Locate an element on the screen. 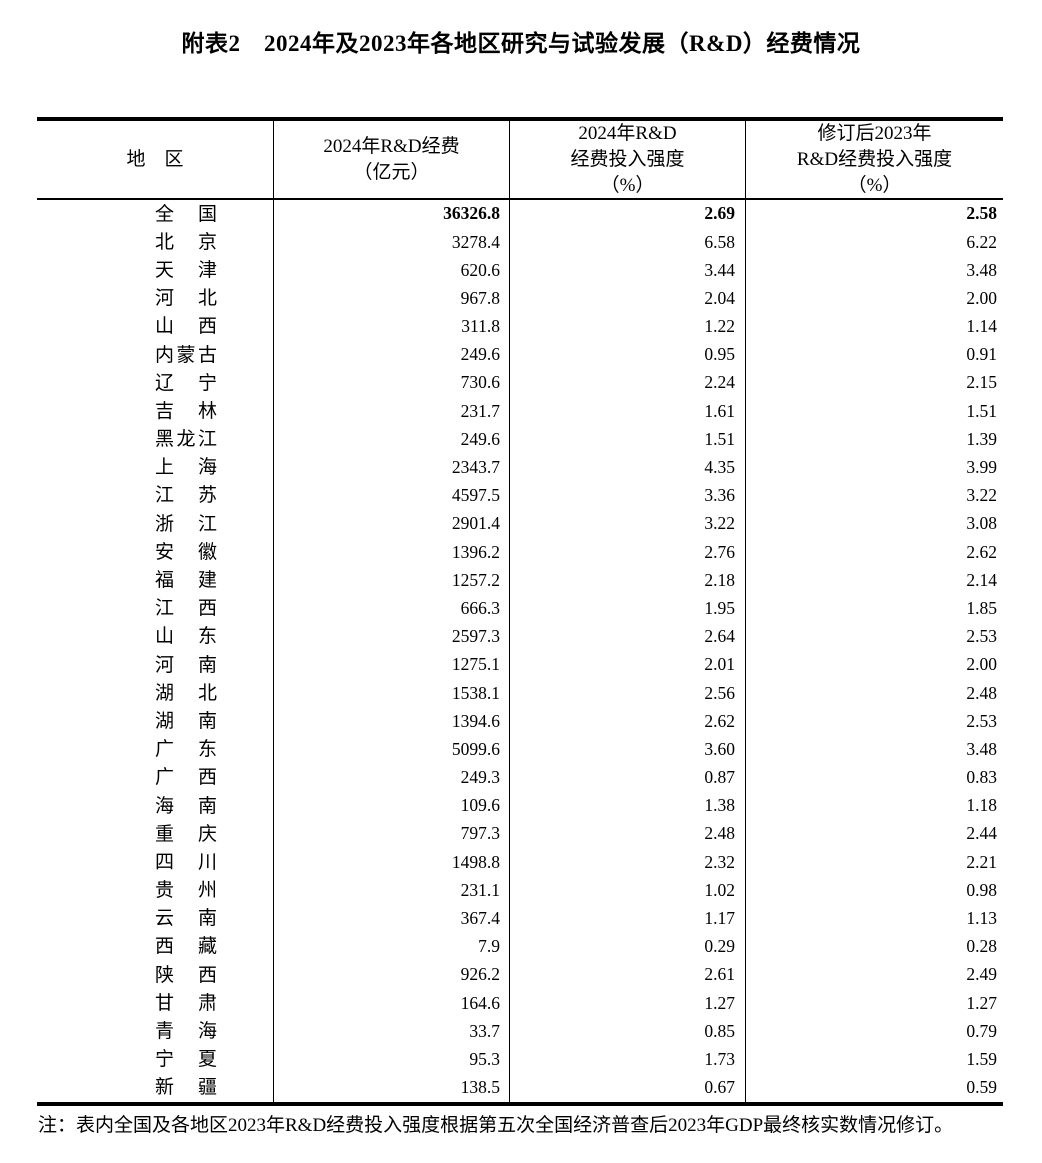  table-row: 江苏 4597.5 3.36 3.22 is located at coordinates (520, 496).